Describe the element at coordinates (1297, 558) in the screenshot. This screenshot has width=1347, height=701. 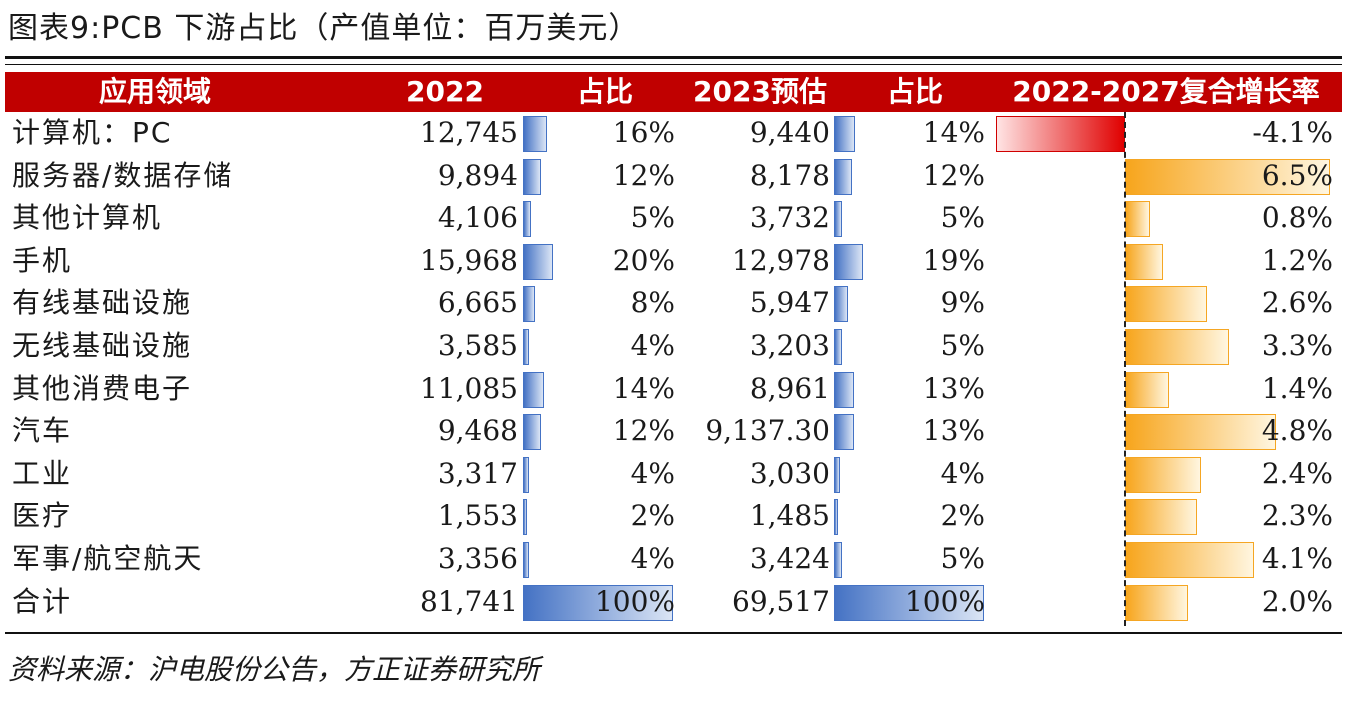
I see `cagr-value: 4.1%` at that location.